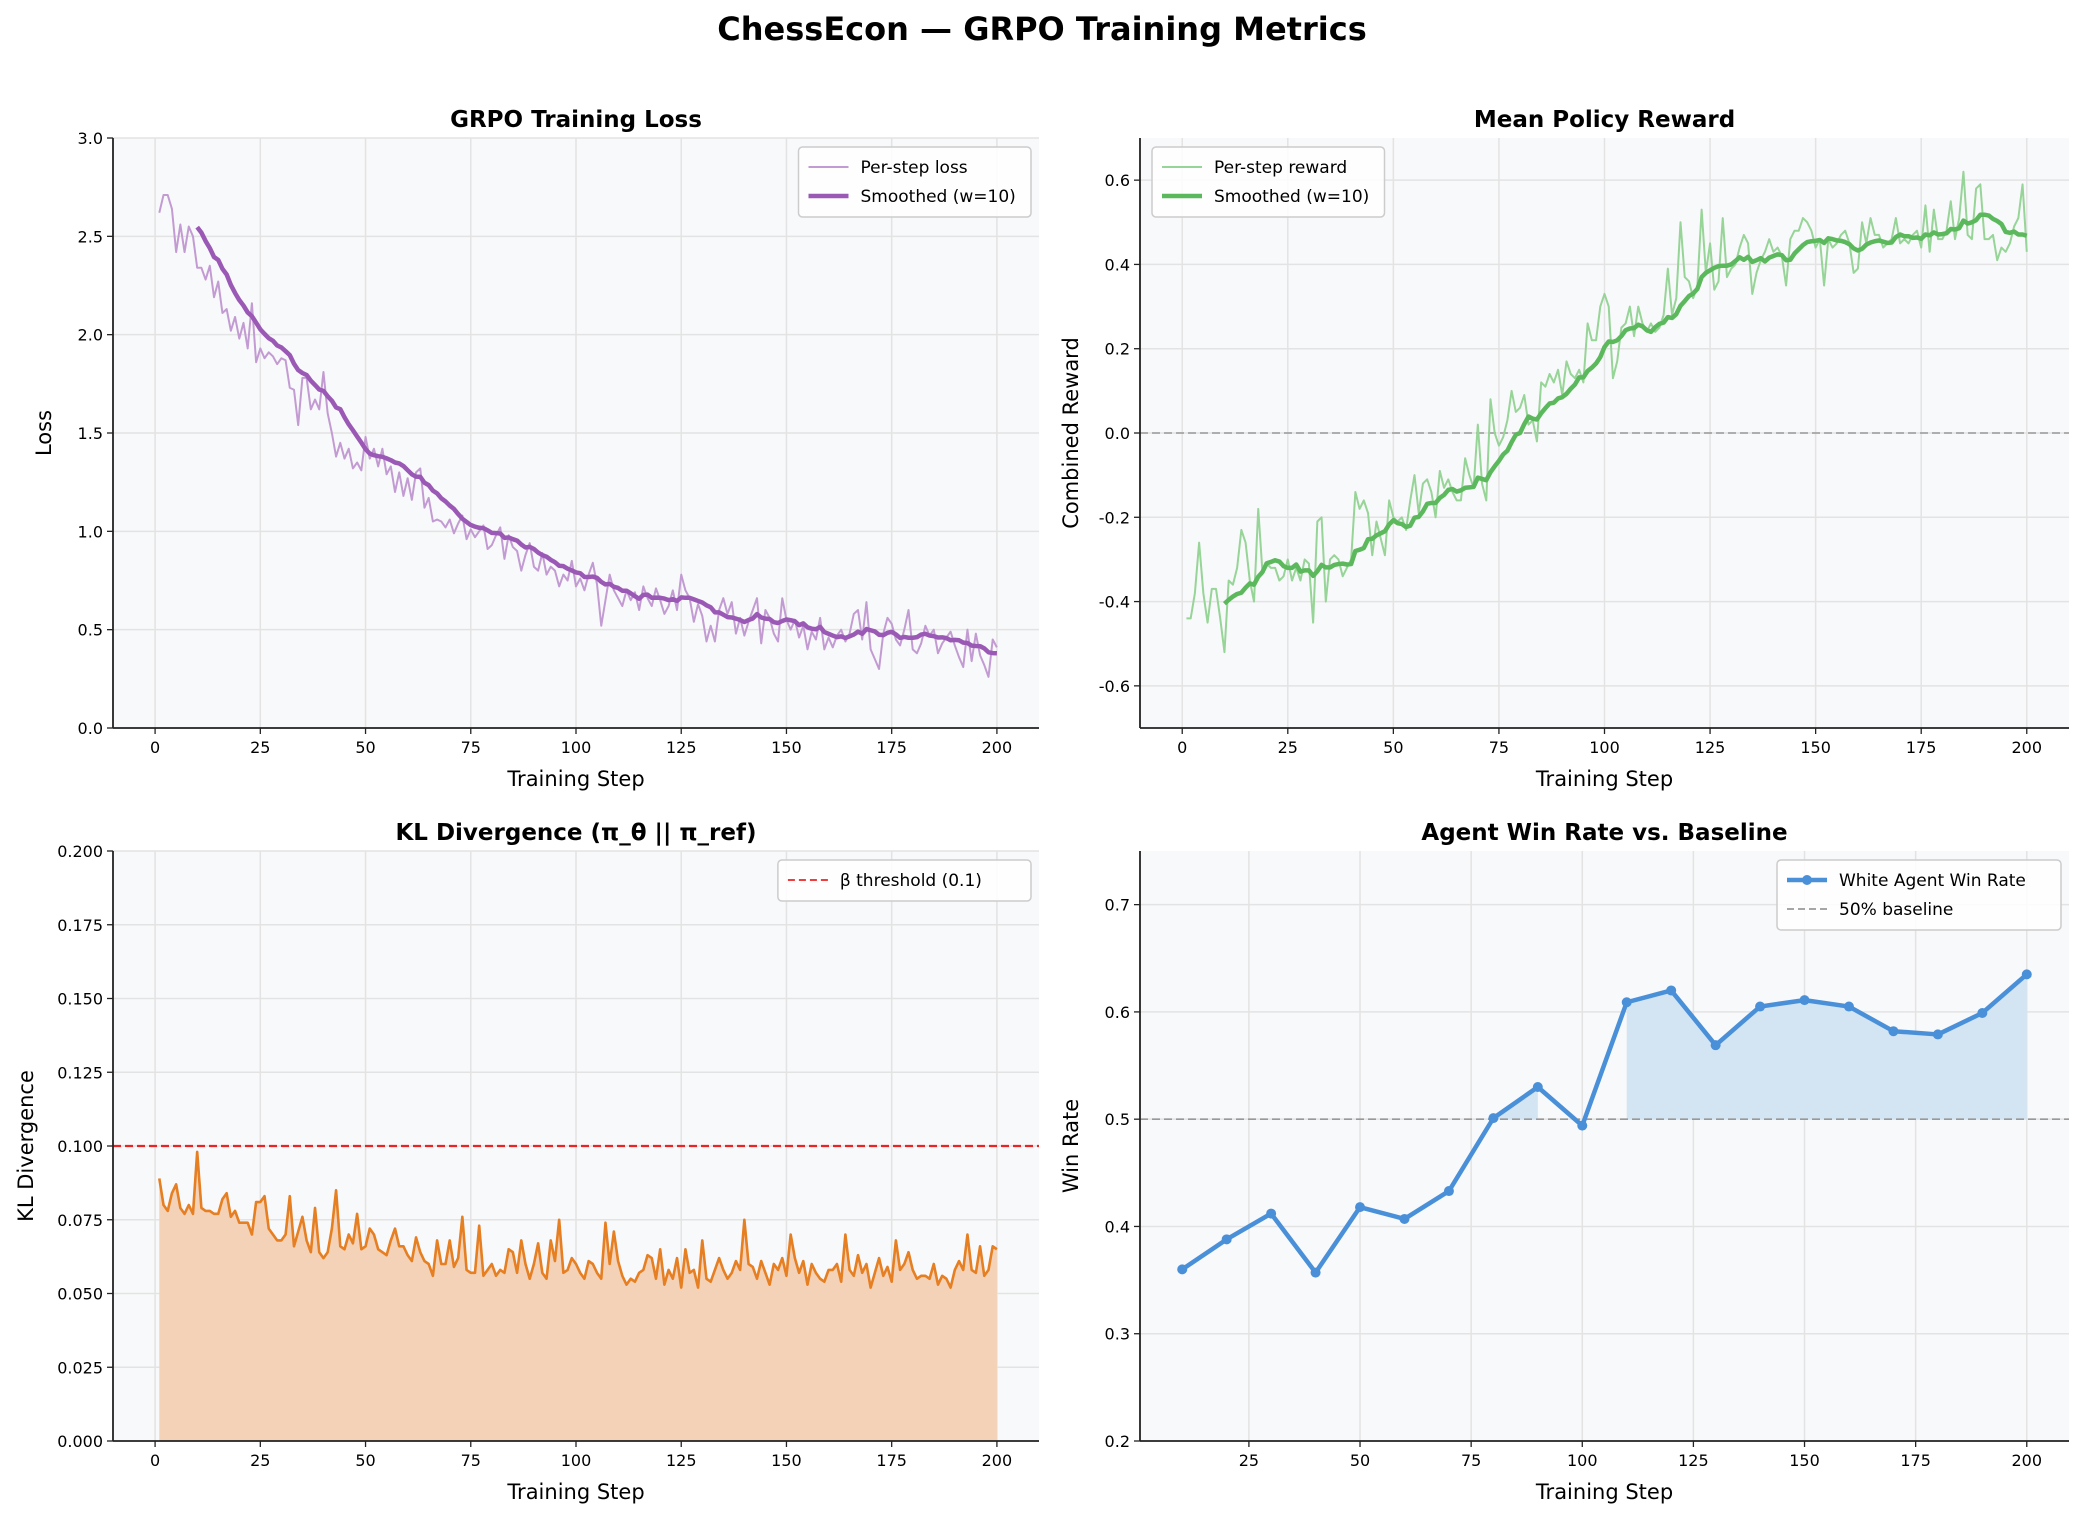 Image resolution: width=2084 pixels, height=1522 pixels. What do you see at coordinates (90, 433) in the screenshot?
I see `y-tick-label: 1.5` at bounding box center [90, 433].